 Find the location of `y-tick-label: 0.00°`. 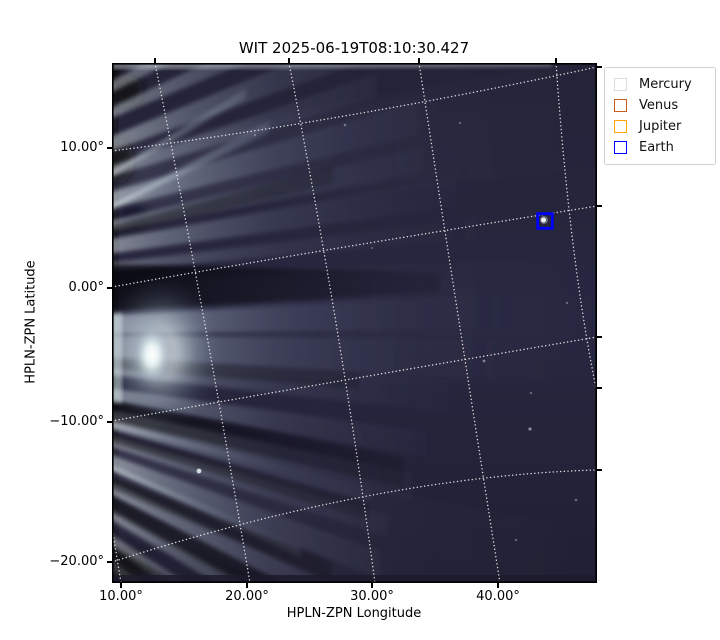

y-tick-label: 0.00° is located at coordinates (86, 288).